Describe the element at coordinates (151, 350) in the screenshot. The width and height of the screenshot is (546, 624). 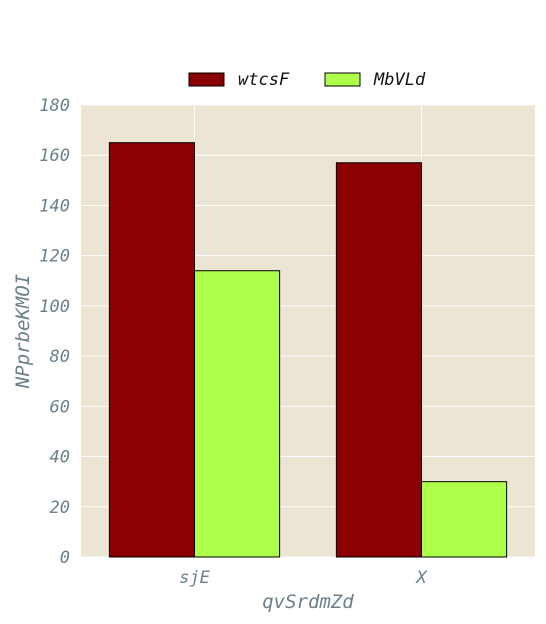
I see `bar-wtcsF-sjE` at that location.